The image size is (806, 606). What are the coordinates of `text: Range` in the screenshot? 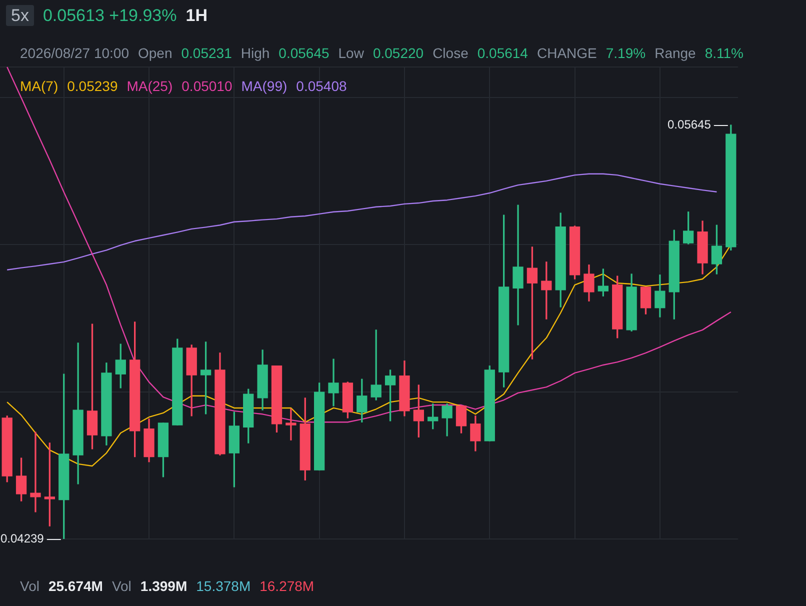 It's located at (675, 53).